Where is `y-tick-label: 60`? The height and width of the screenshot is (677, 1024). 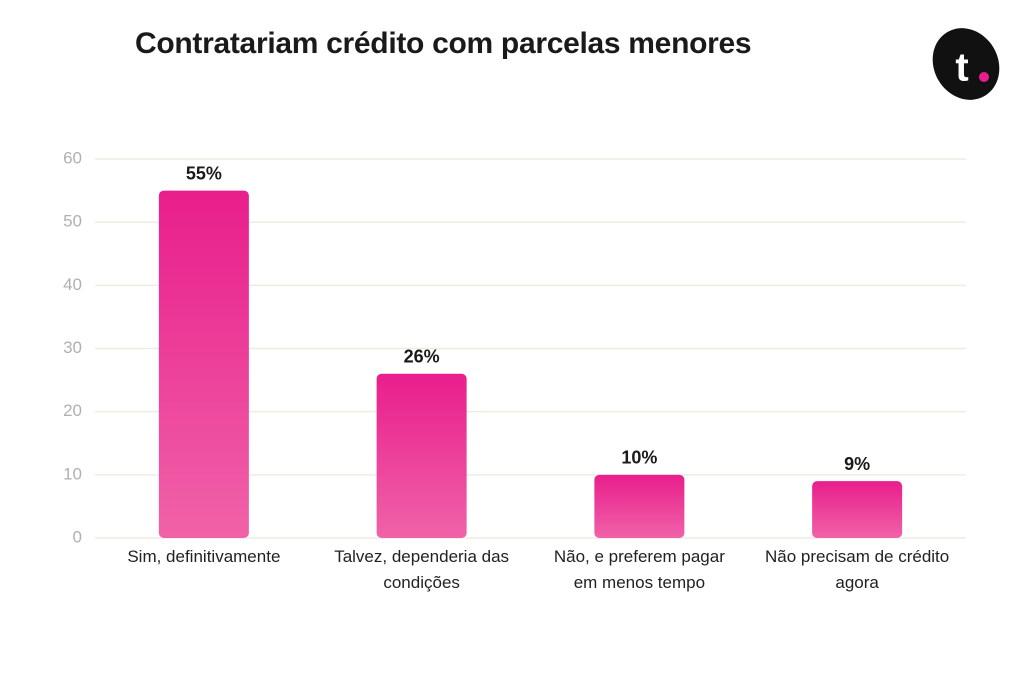 y-tick-label: 60 is located at coordinates (72, 157).